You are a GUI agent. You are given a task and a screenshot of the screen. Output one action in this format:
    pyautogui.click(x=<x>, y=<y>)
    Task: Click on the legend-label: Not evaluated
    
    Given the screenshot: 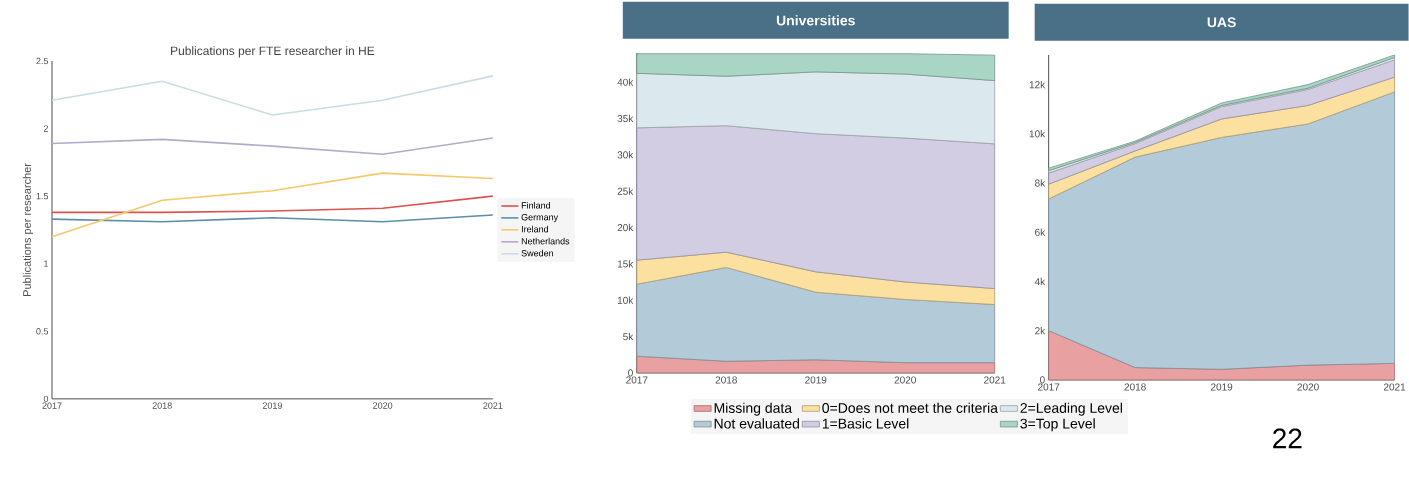 What is the action you would take?
    pyautogui.click(x=756, y=423)
    